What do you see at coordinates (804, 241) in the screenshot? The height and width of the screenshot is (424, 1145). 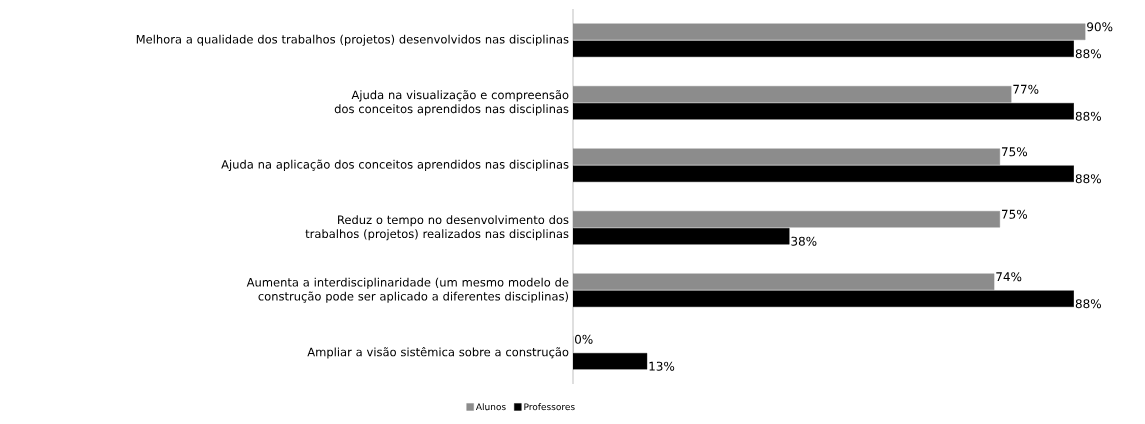 I see `data-label: 38%` at bounding box center [804, 241].